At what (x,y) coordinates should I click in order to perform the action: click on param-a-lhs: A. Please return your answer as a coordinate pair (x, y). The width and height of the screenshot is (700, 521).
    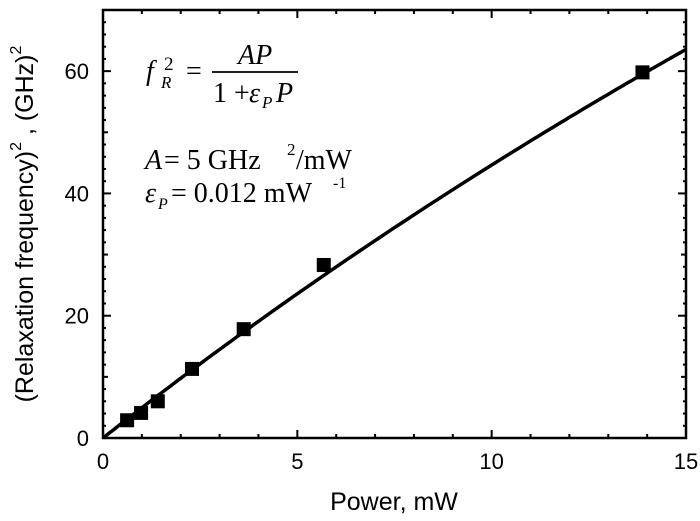
    Looking at the image, I should click on (153, 160).